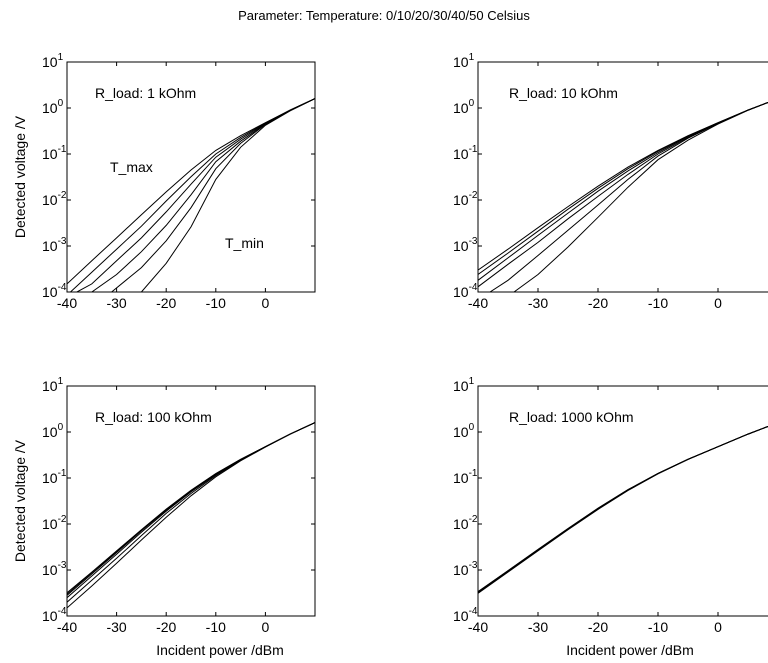  Describe the element at coordinates (145, 93) in the screenshot. I see `annotation: R_load: 1 kOhm` at that location.